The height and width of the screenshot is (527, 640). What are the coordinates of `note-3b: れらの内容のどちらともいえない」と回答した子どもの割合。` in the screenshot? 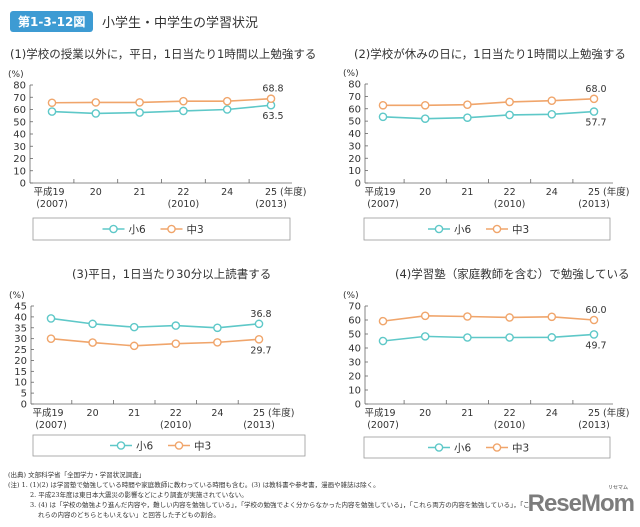 It's located at (129, 515).